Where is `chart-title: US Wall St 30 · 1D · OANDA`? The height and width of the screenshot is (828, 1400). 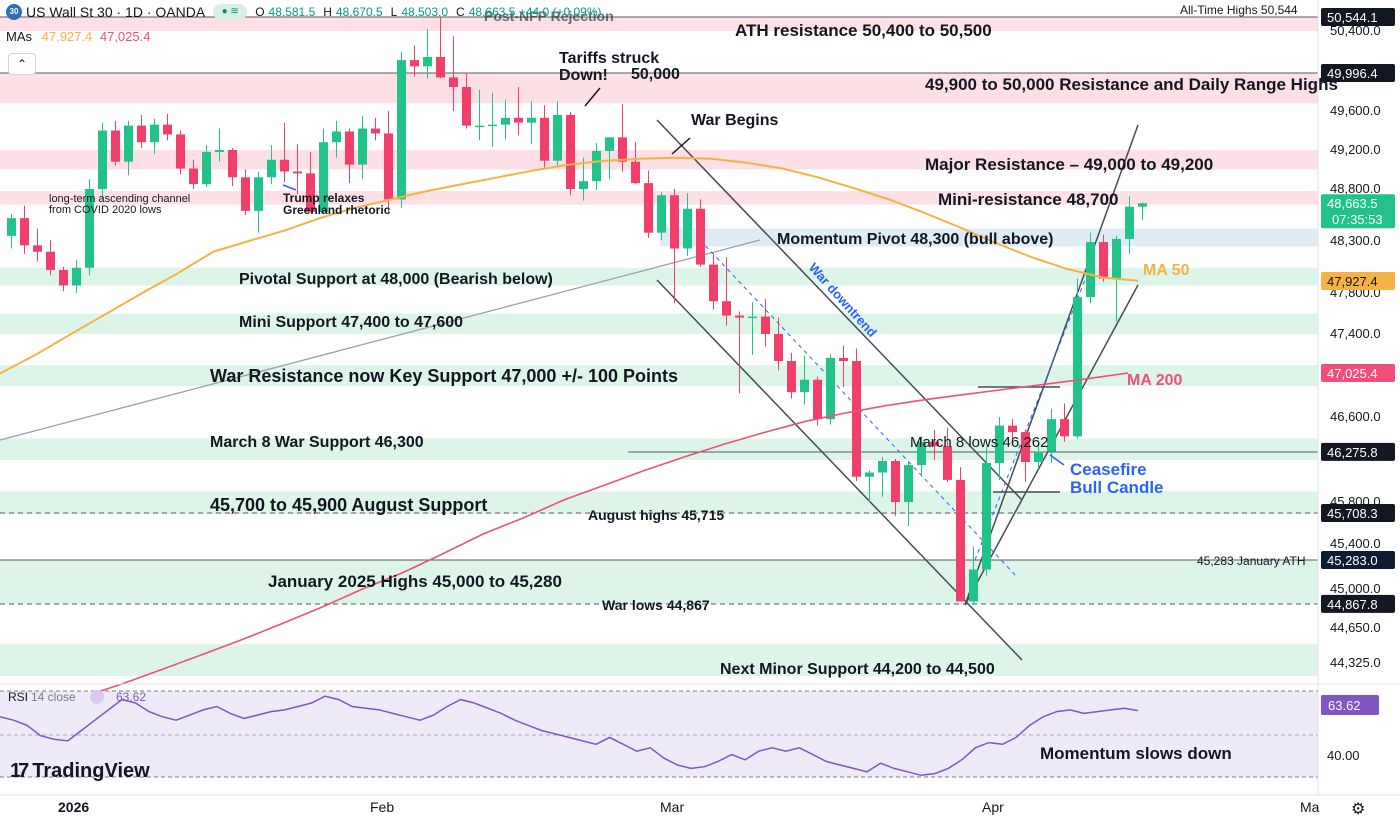
chart-title: US Wall St 30 · 1D · OANDA is located at coordinates (116, 12).